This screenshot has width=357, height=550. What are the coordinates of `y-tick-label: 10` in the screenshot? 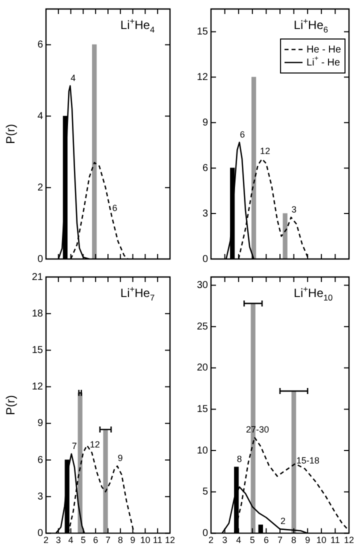 It's located at (202, 450).